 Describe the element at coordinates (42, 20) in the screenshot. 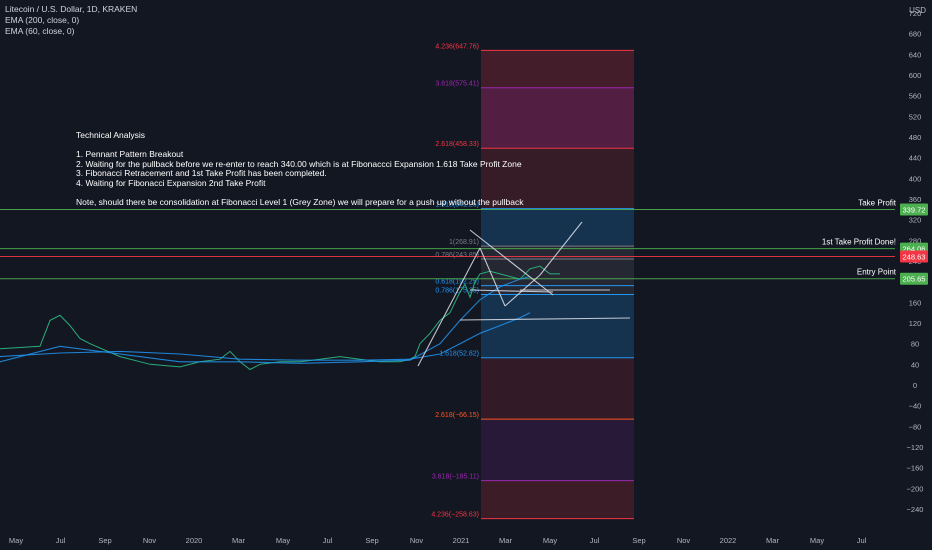

I see `indicator-ema-200: EMA (200, close, 0)` at that location.